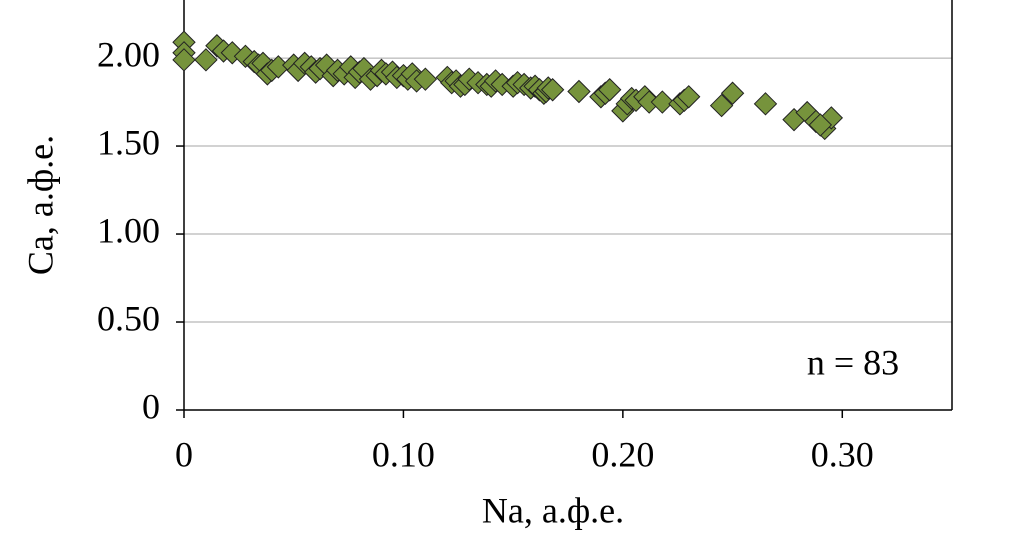 The image size is (1010, 547). Describe the element at coordinates (403, 454) in the screenshot. I see `x-tick-label: 0.10` at that location.